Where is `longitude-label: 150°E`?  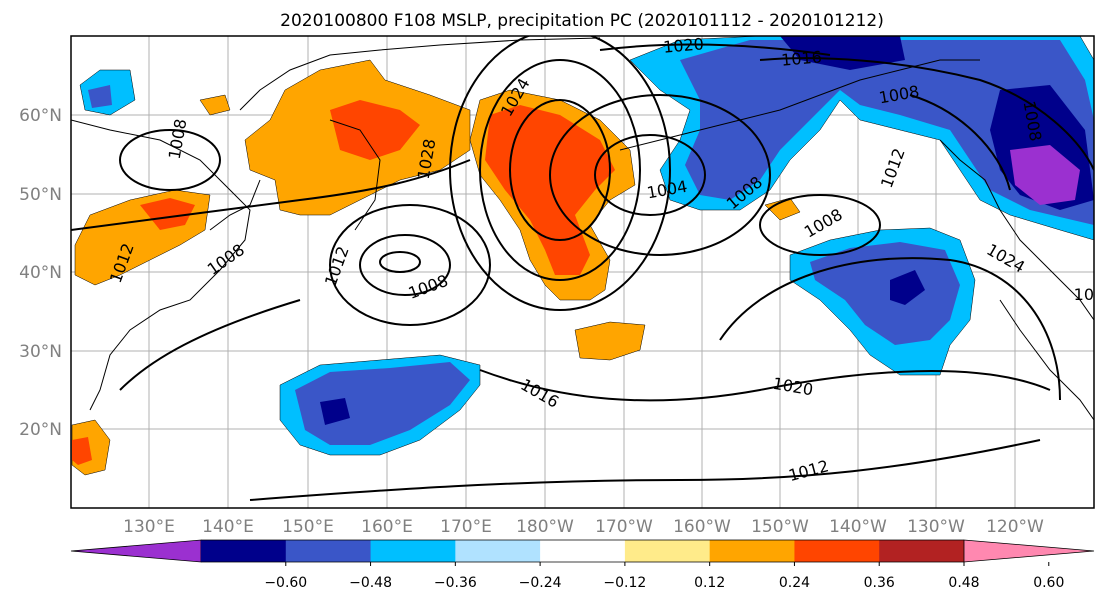
longitude-label: 150°E is located at coordinates (308, 527).